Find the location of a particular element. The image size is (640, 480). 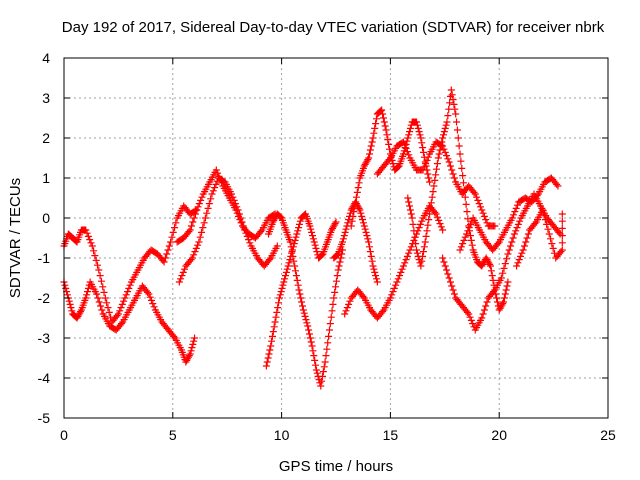

x-tick-label: 15 is located at coordinates (391, 435).